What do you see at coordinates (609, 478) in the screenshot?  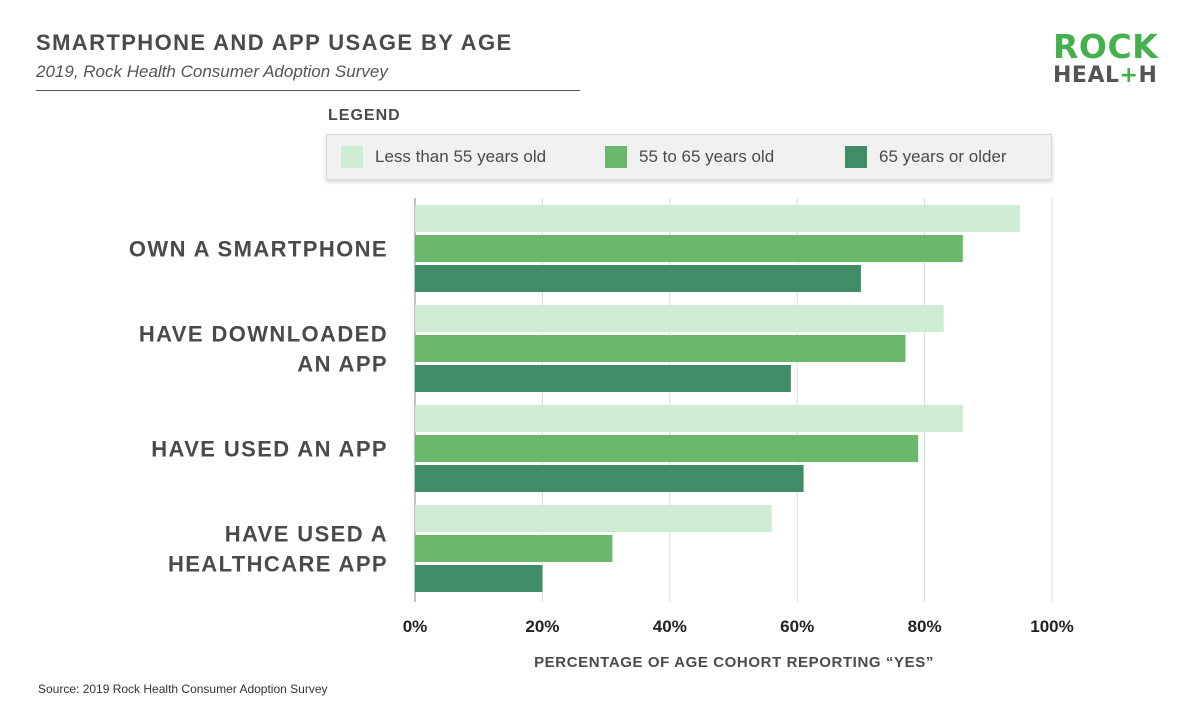 I see `bar-cat3-series3` at bounding box center [609, 478].